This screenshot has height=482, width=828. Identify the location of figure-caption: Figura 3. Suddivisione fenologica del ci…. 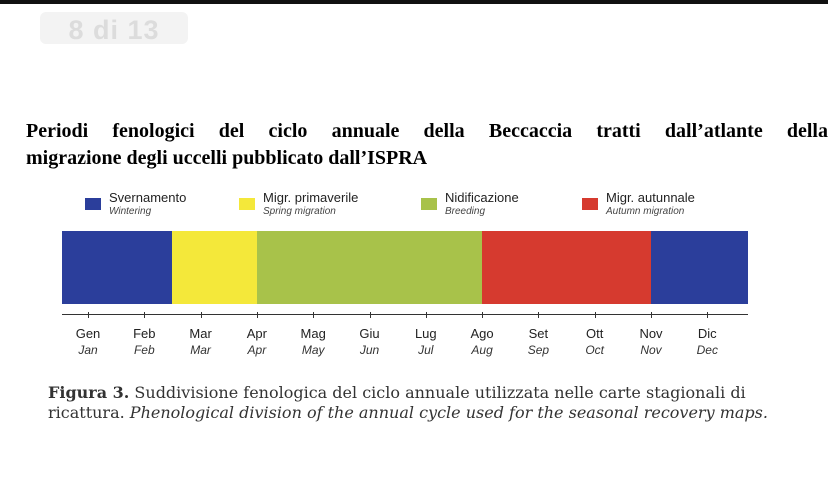
(413, 403).